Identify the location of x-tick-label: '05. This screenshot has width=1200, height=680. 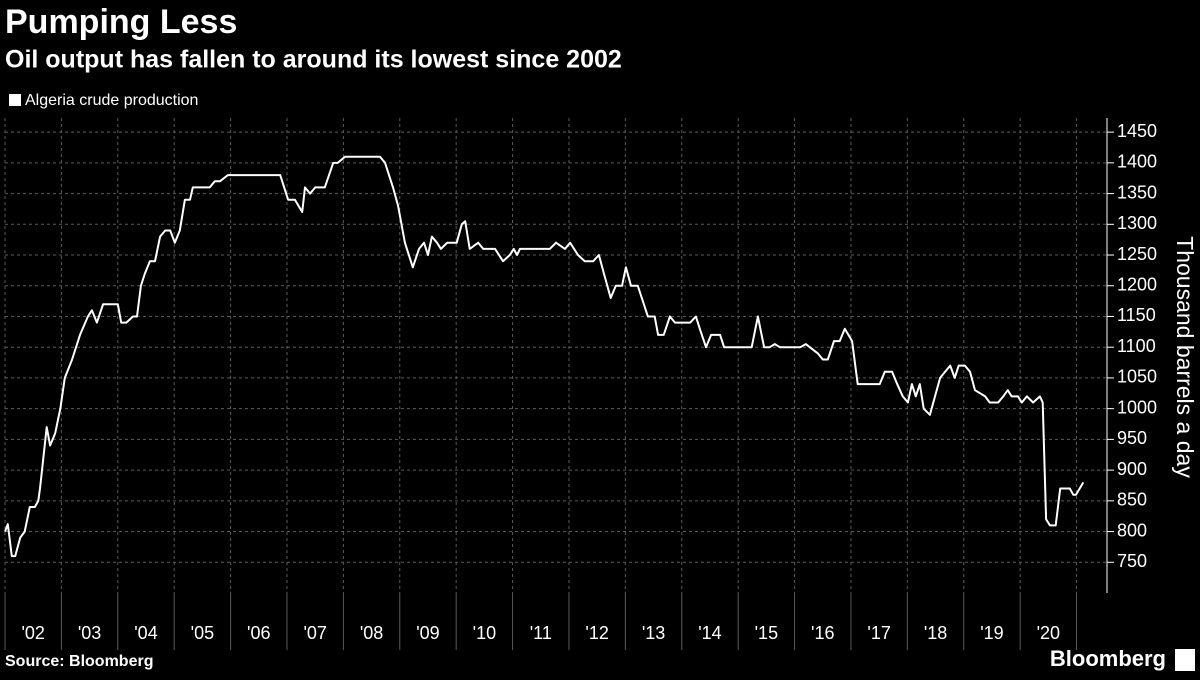
(202, 633).